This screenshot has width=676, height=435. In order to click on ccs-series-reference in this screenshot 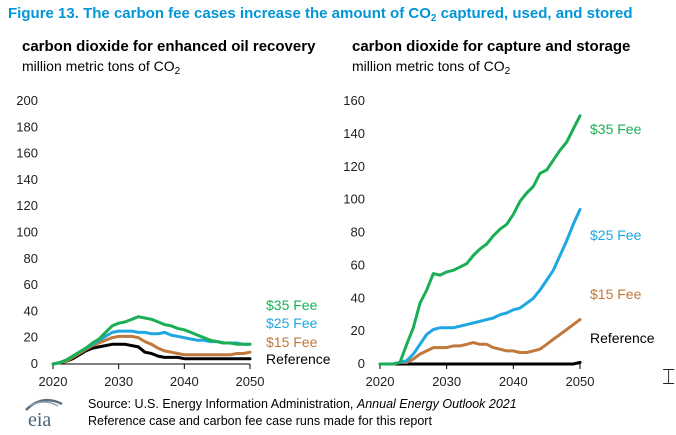, I will do `click(480, 363)`.